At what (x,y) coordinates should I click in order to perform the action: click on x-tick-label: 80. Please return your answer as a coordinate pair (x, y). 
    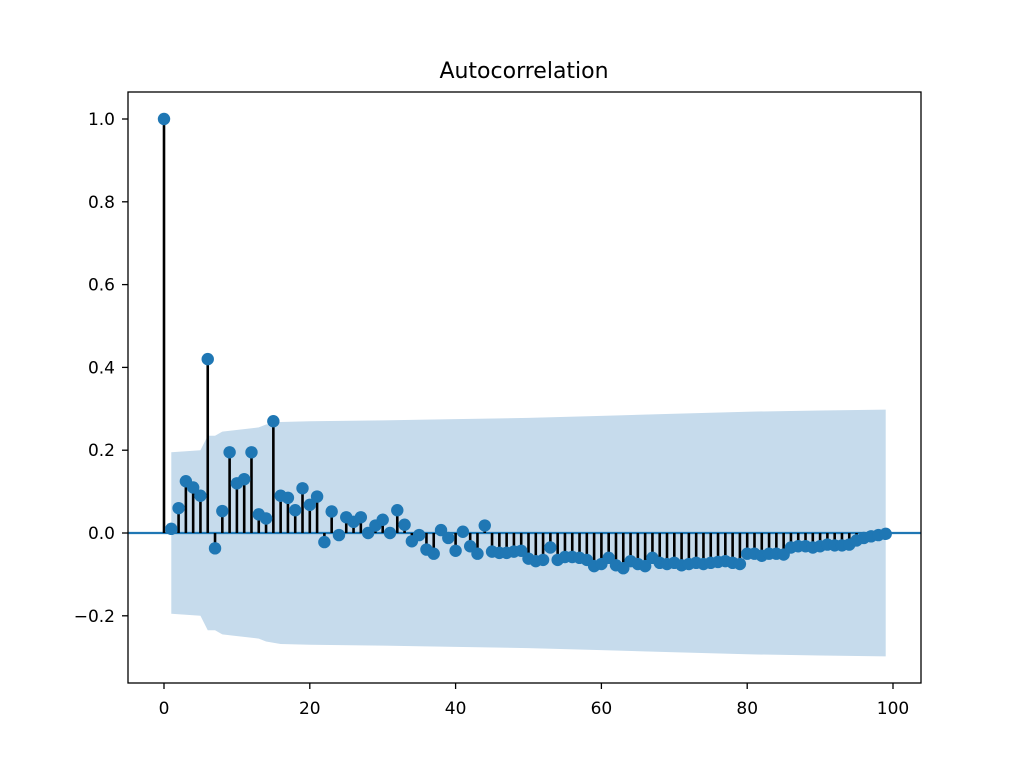
    Looking at the image, I should click on (747, 709).